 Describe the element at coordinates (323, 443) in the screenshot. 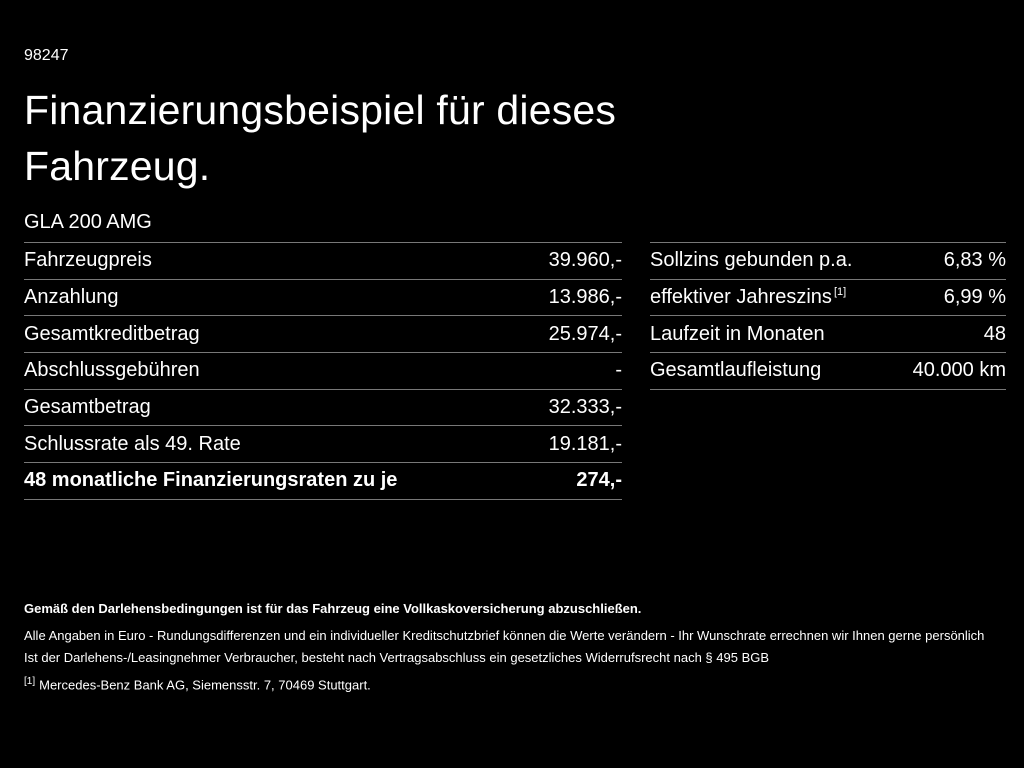

I see `table-row-schlussrate: Schlussrate als 49. Rate 19.181,-` at that location.